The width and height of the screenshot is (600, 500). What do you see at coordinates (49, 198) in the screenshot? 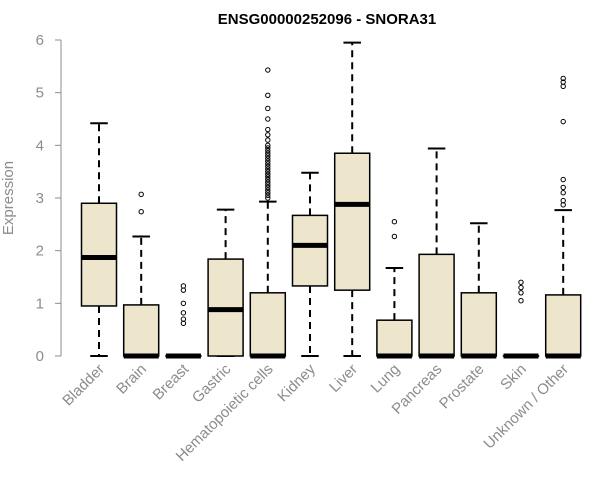
I see `y-axis: 0 1 2 3 4 5 6` at bounding box center [49, 198].